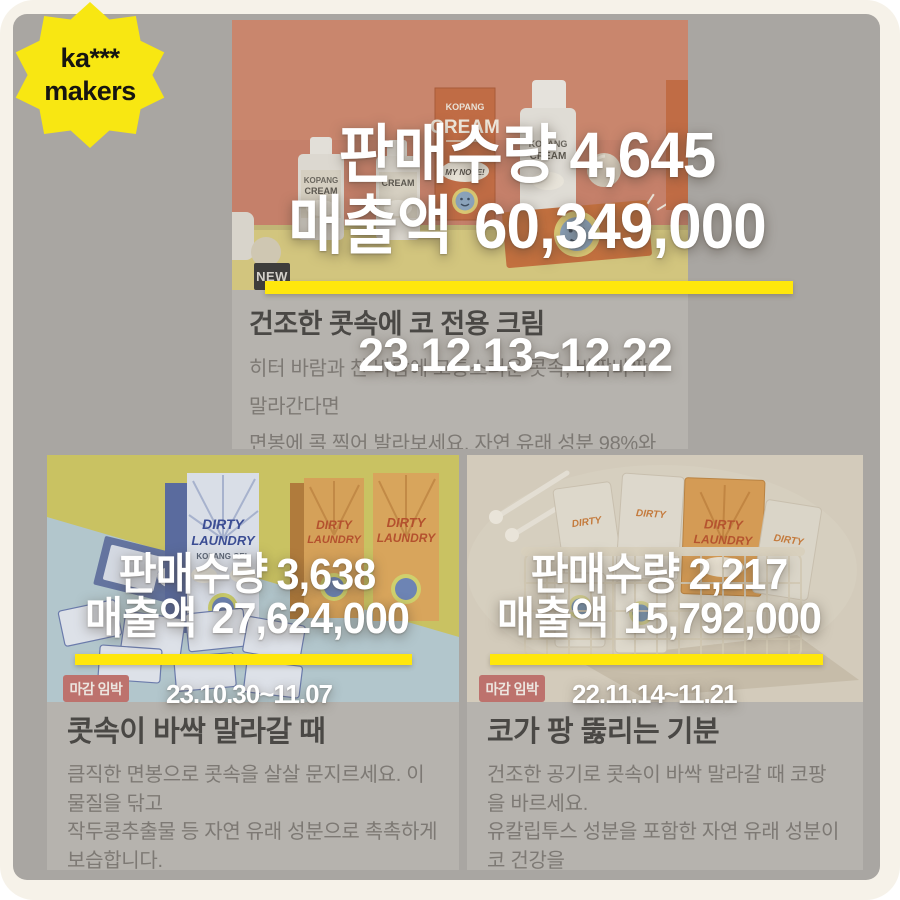  I want to click on product-photo-dirty-laundry-balm: DIRTY DIRTY DIRTY LAUNDRY DIRTY, so click(665, 578).